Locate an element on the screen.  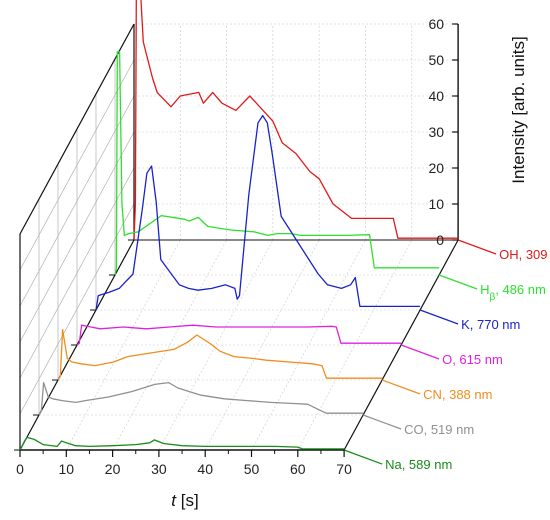
x-tick-label: 30 is located at coordinates (159, 469).